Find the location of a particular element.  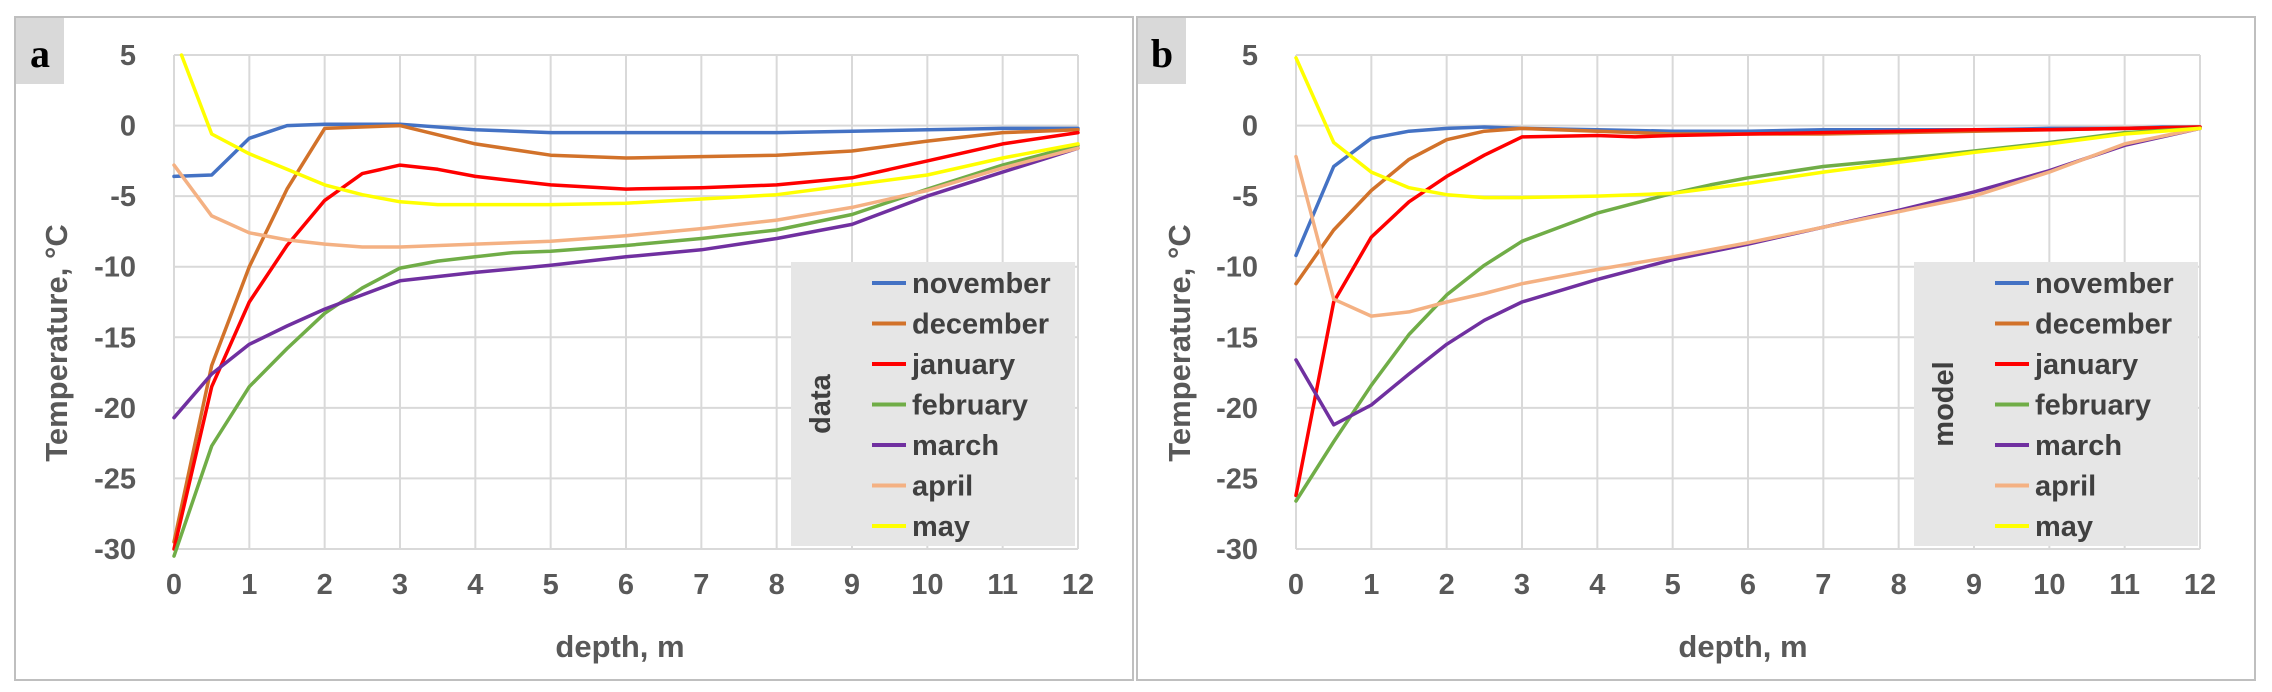

panel-a-label: a is located at coordinates (40, 53).